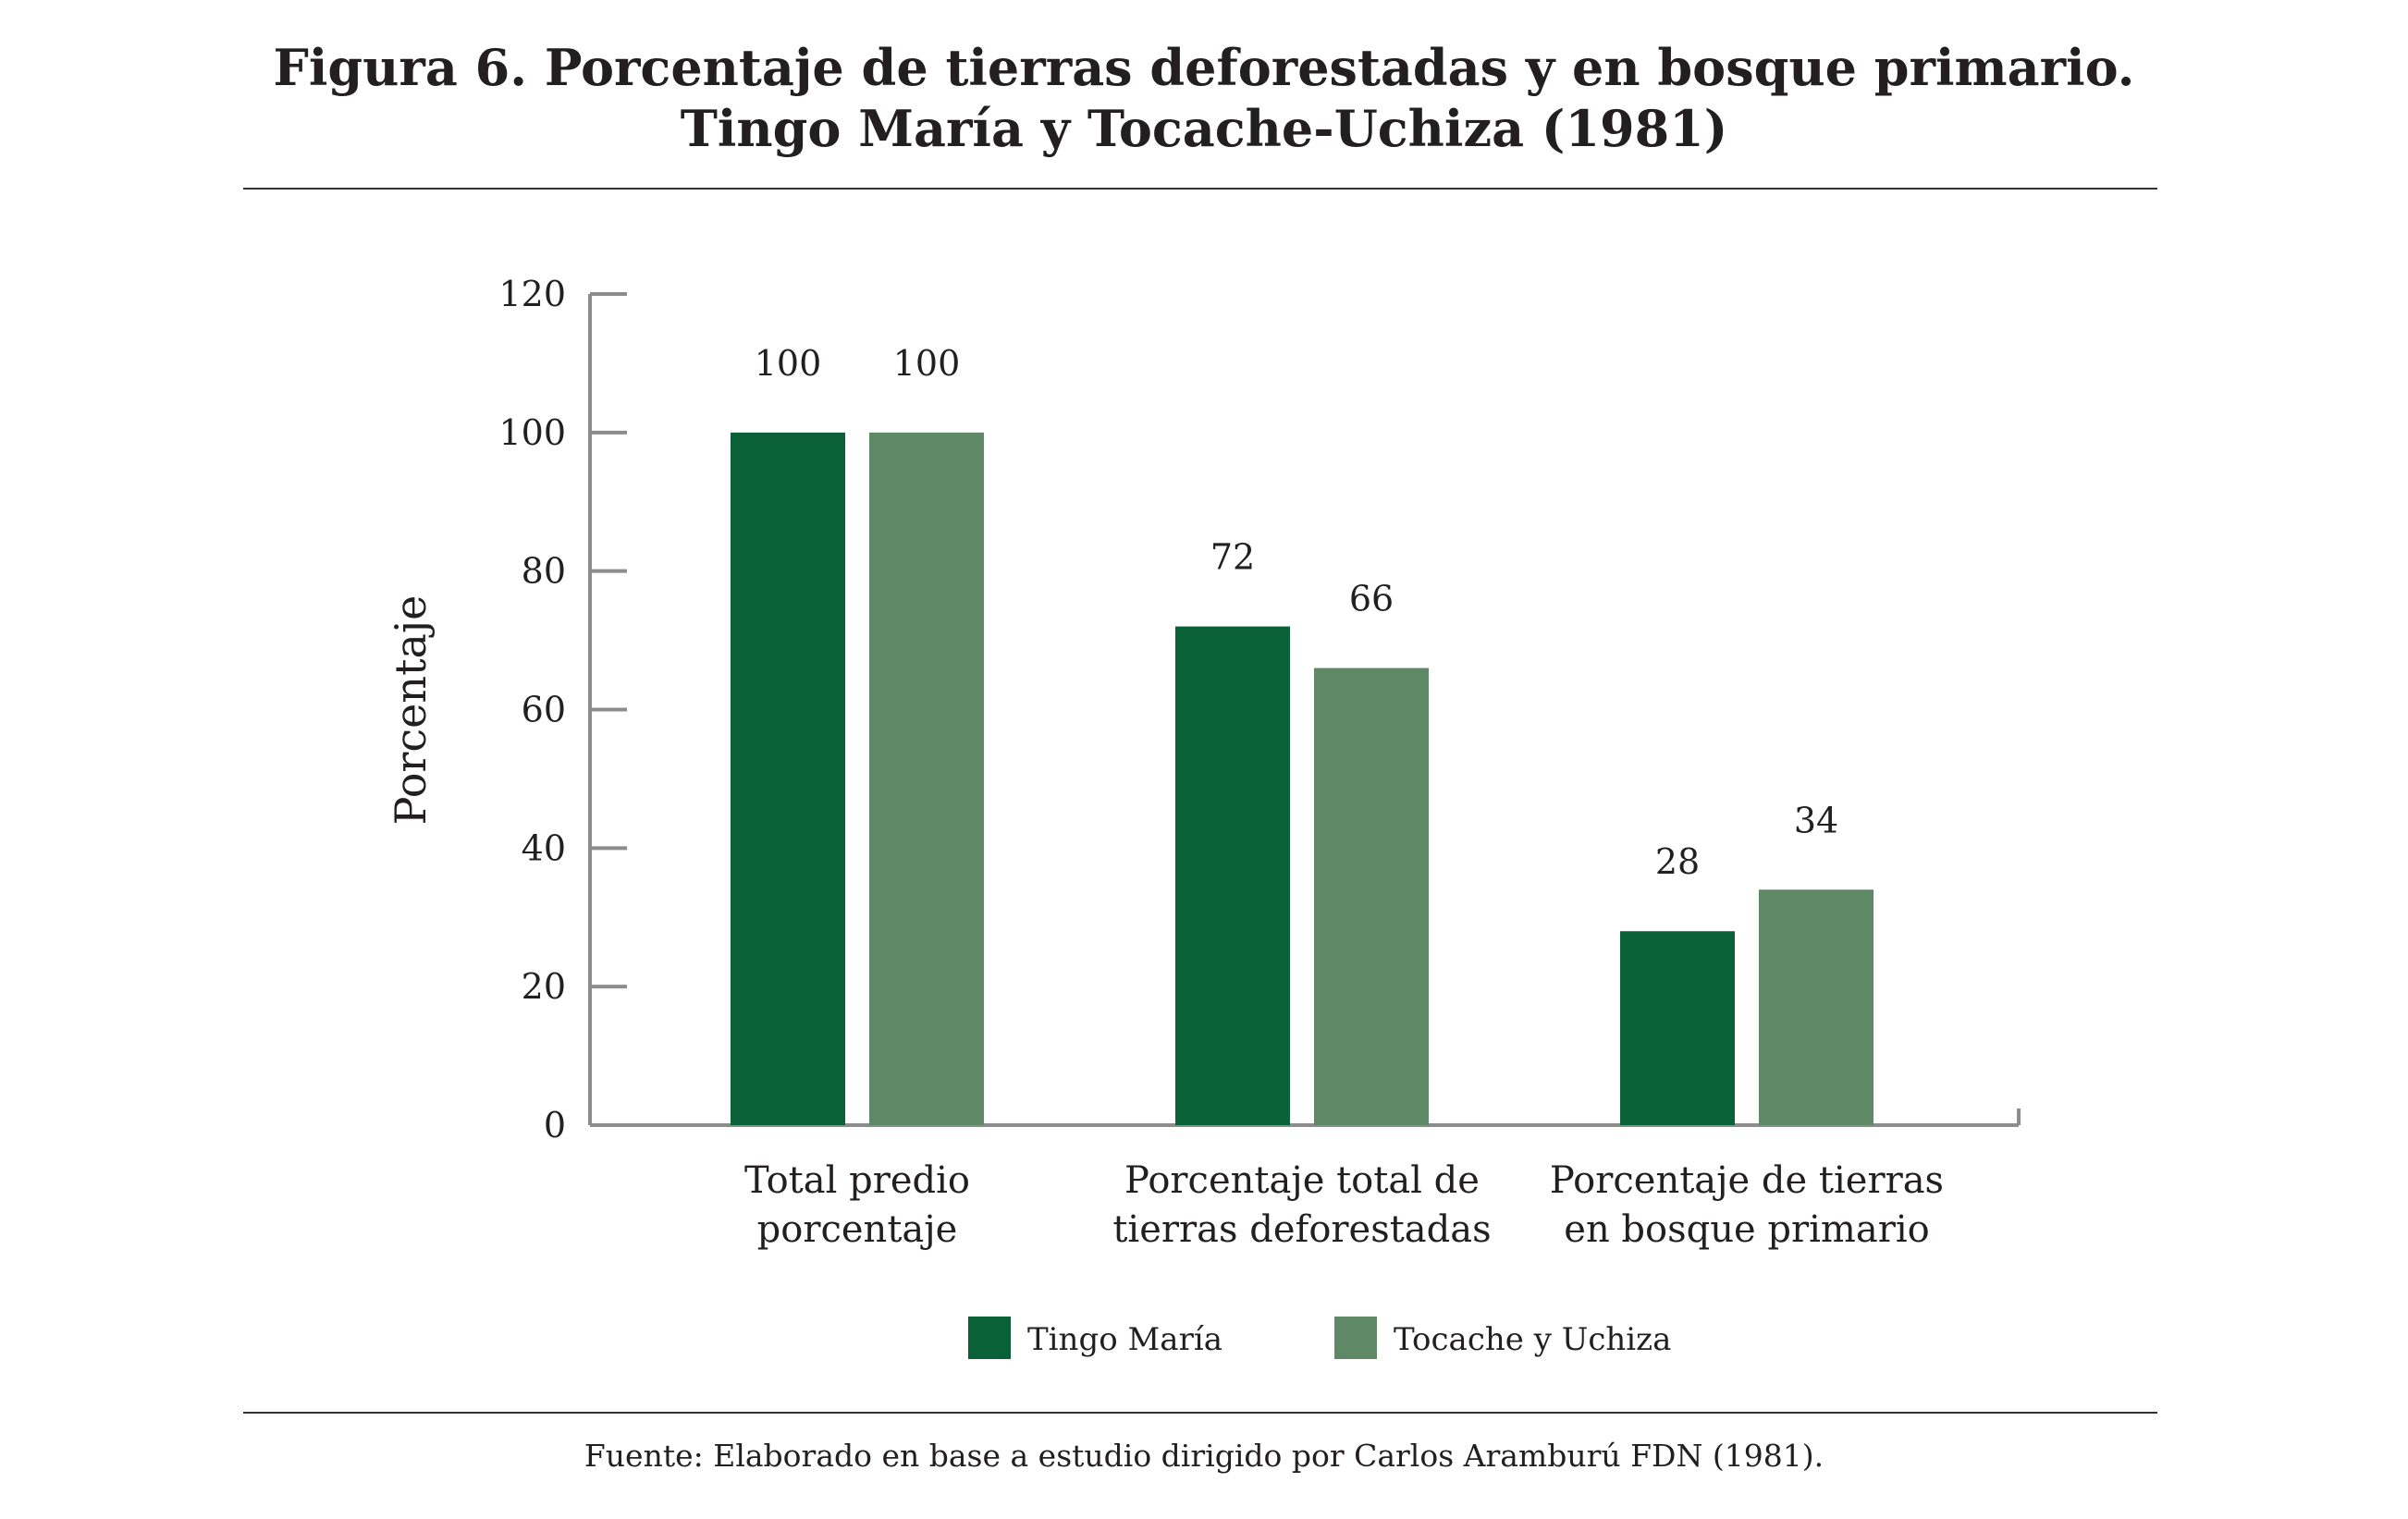  I want to click on x-tick-label: porcentaje, so click(857, 1230).